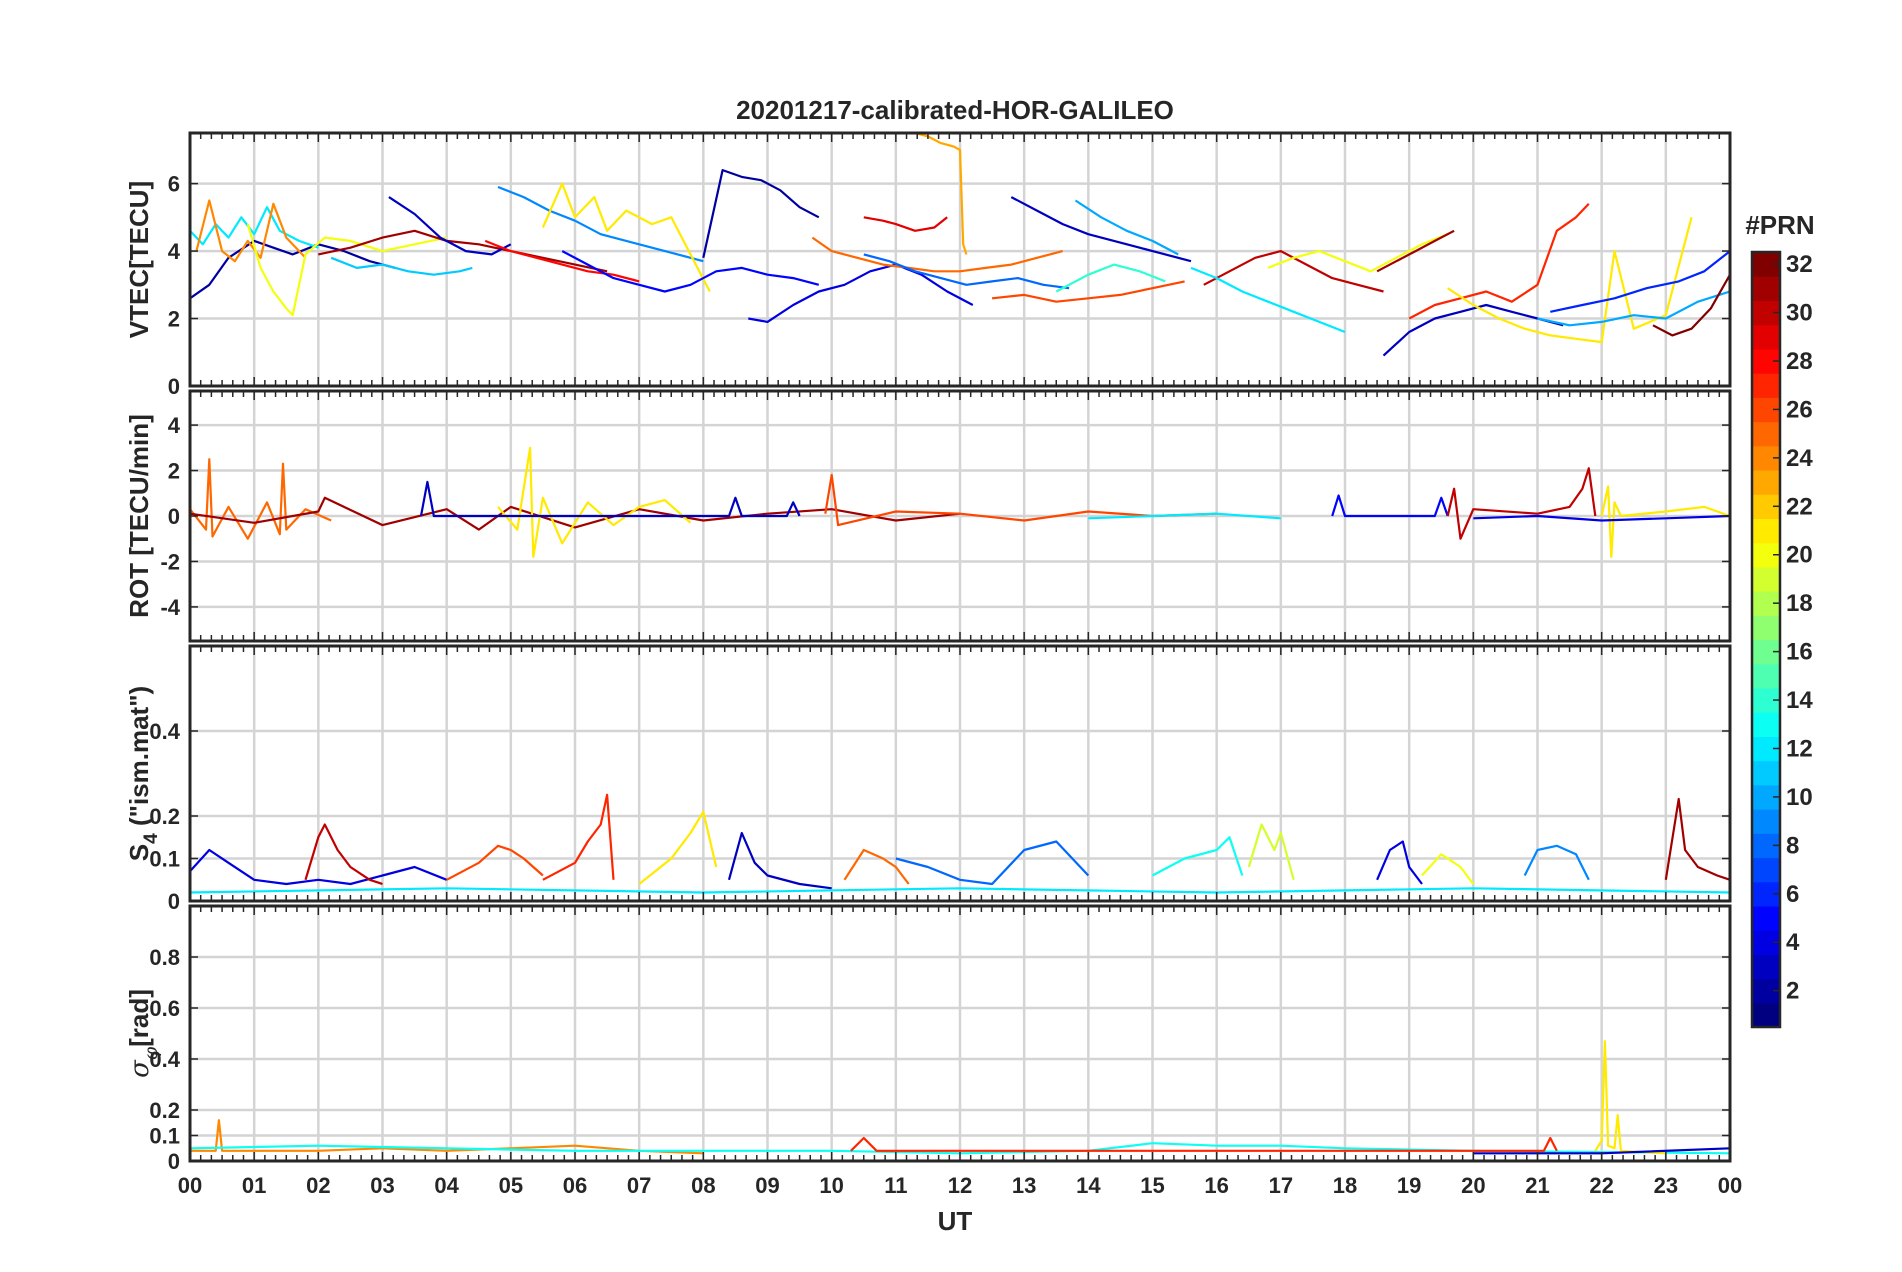  I want to click on y-tick-label: 0.6, so click(164, 1008).